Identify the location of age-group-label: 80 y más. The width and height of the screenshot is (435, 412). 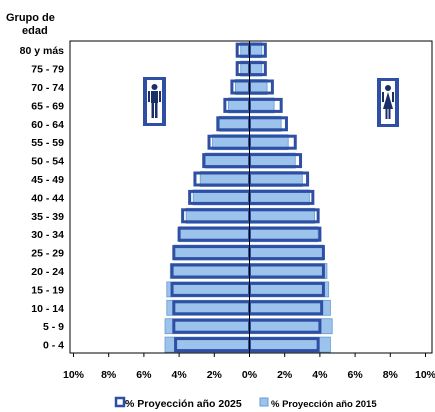
(42, 51).